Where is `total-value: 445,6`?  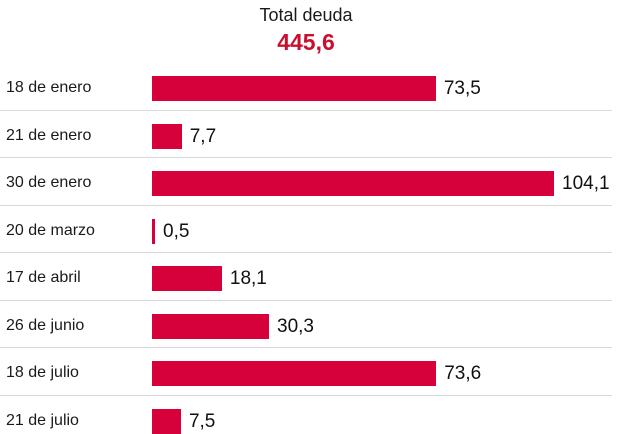
total-value: 445,6 is located at coordinates (306, 42).